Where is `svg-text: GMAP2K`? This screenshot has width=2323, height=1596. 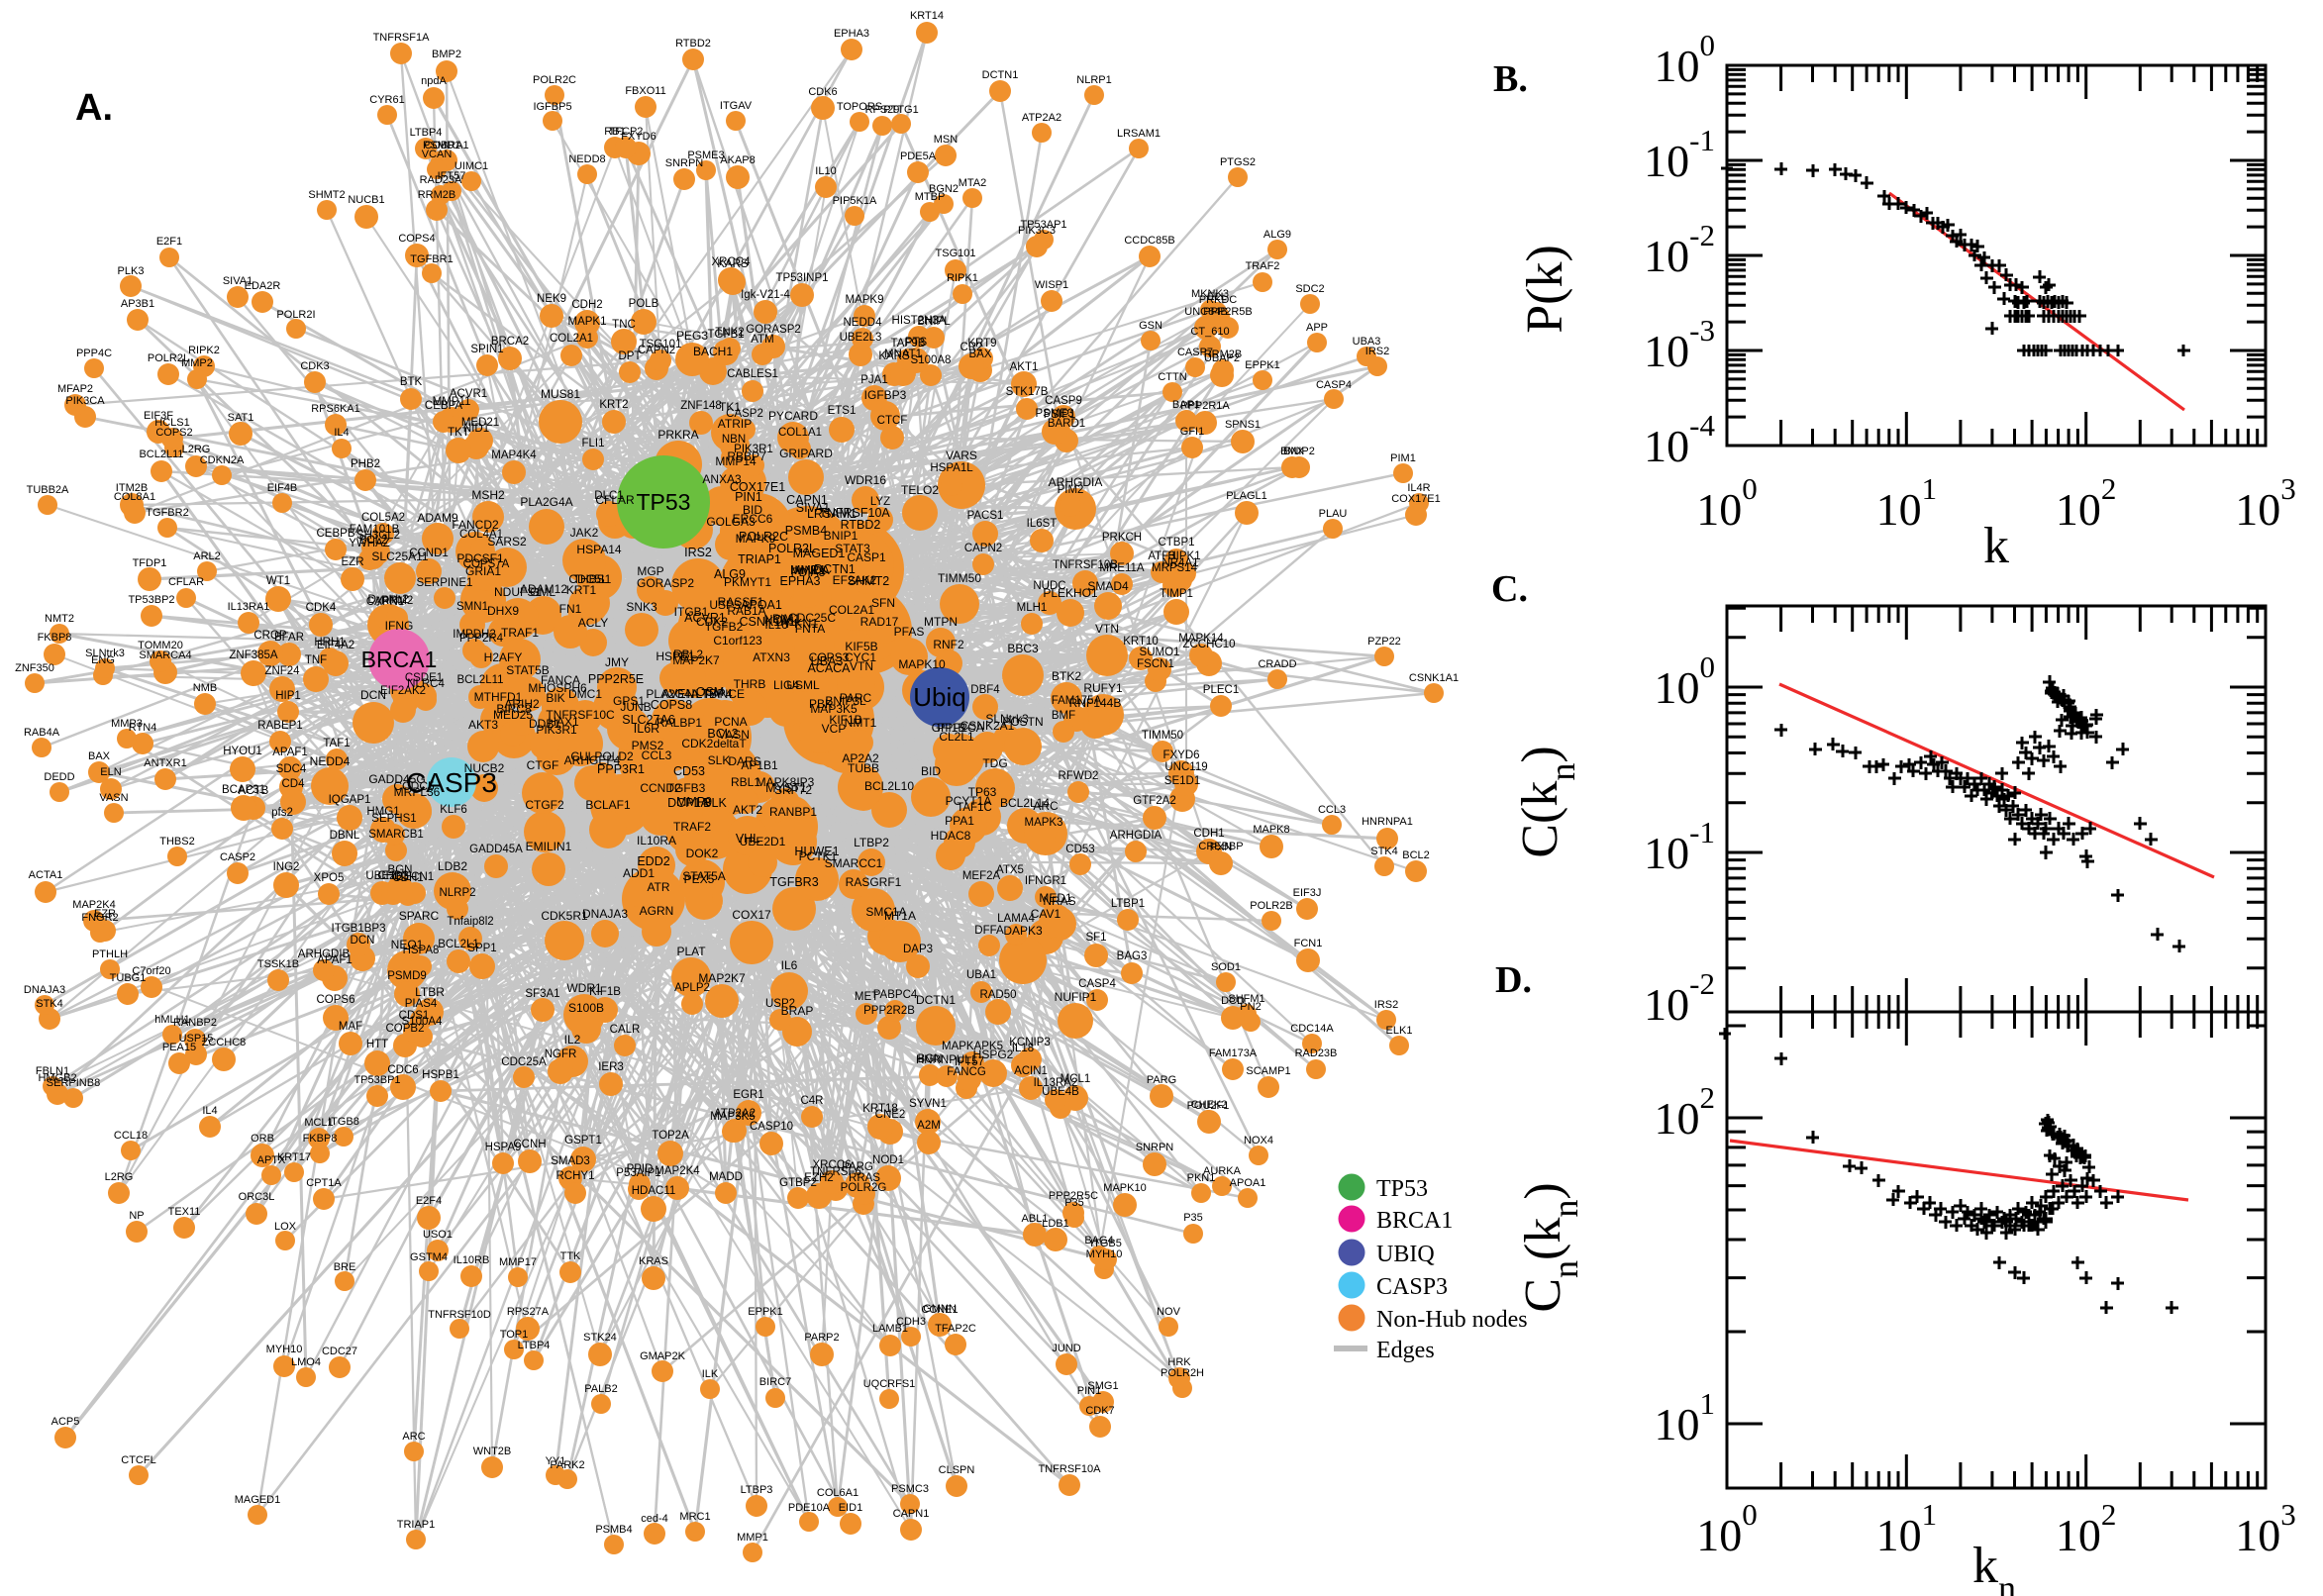
svg-text: GMAP2K is located at coordinates (663, 1356).